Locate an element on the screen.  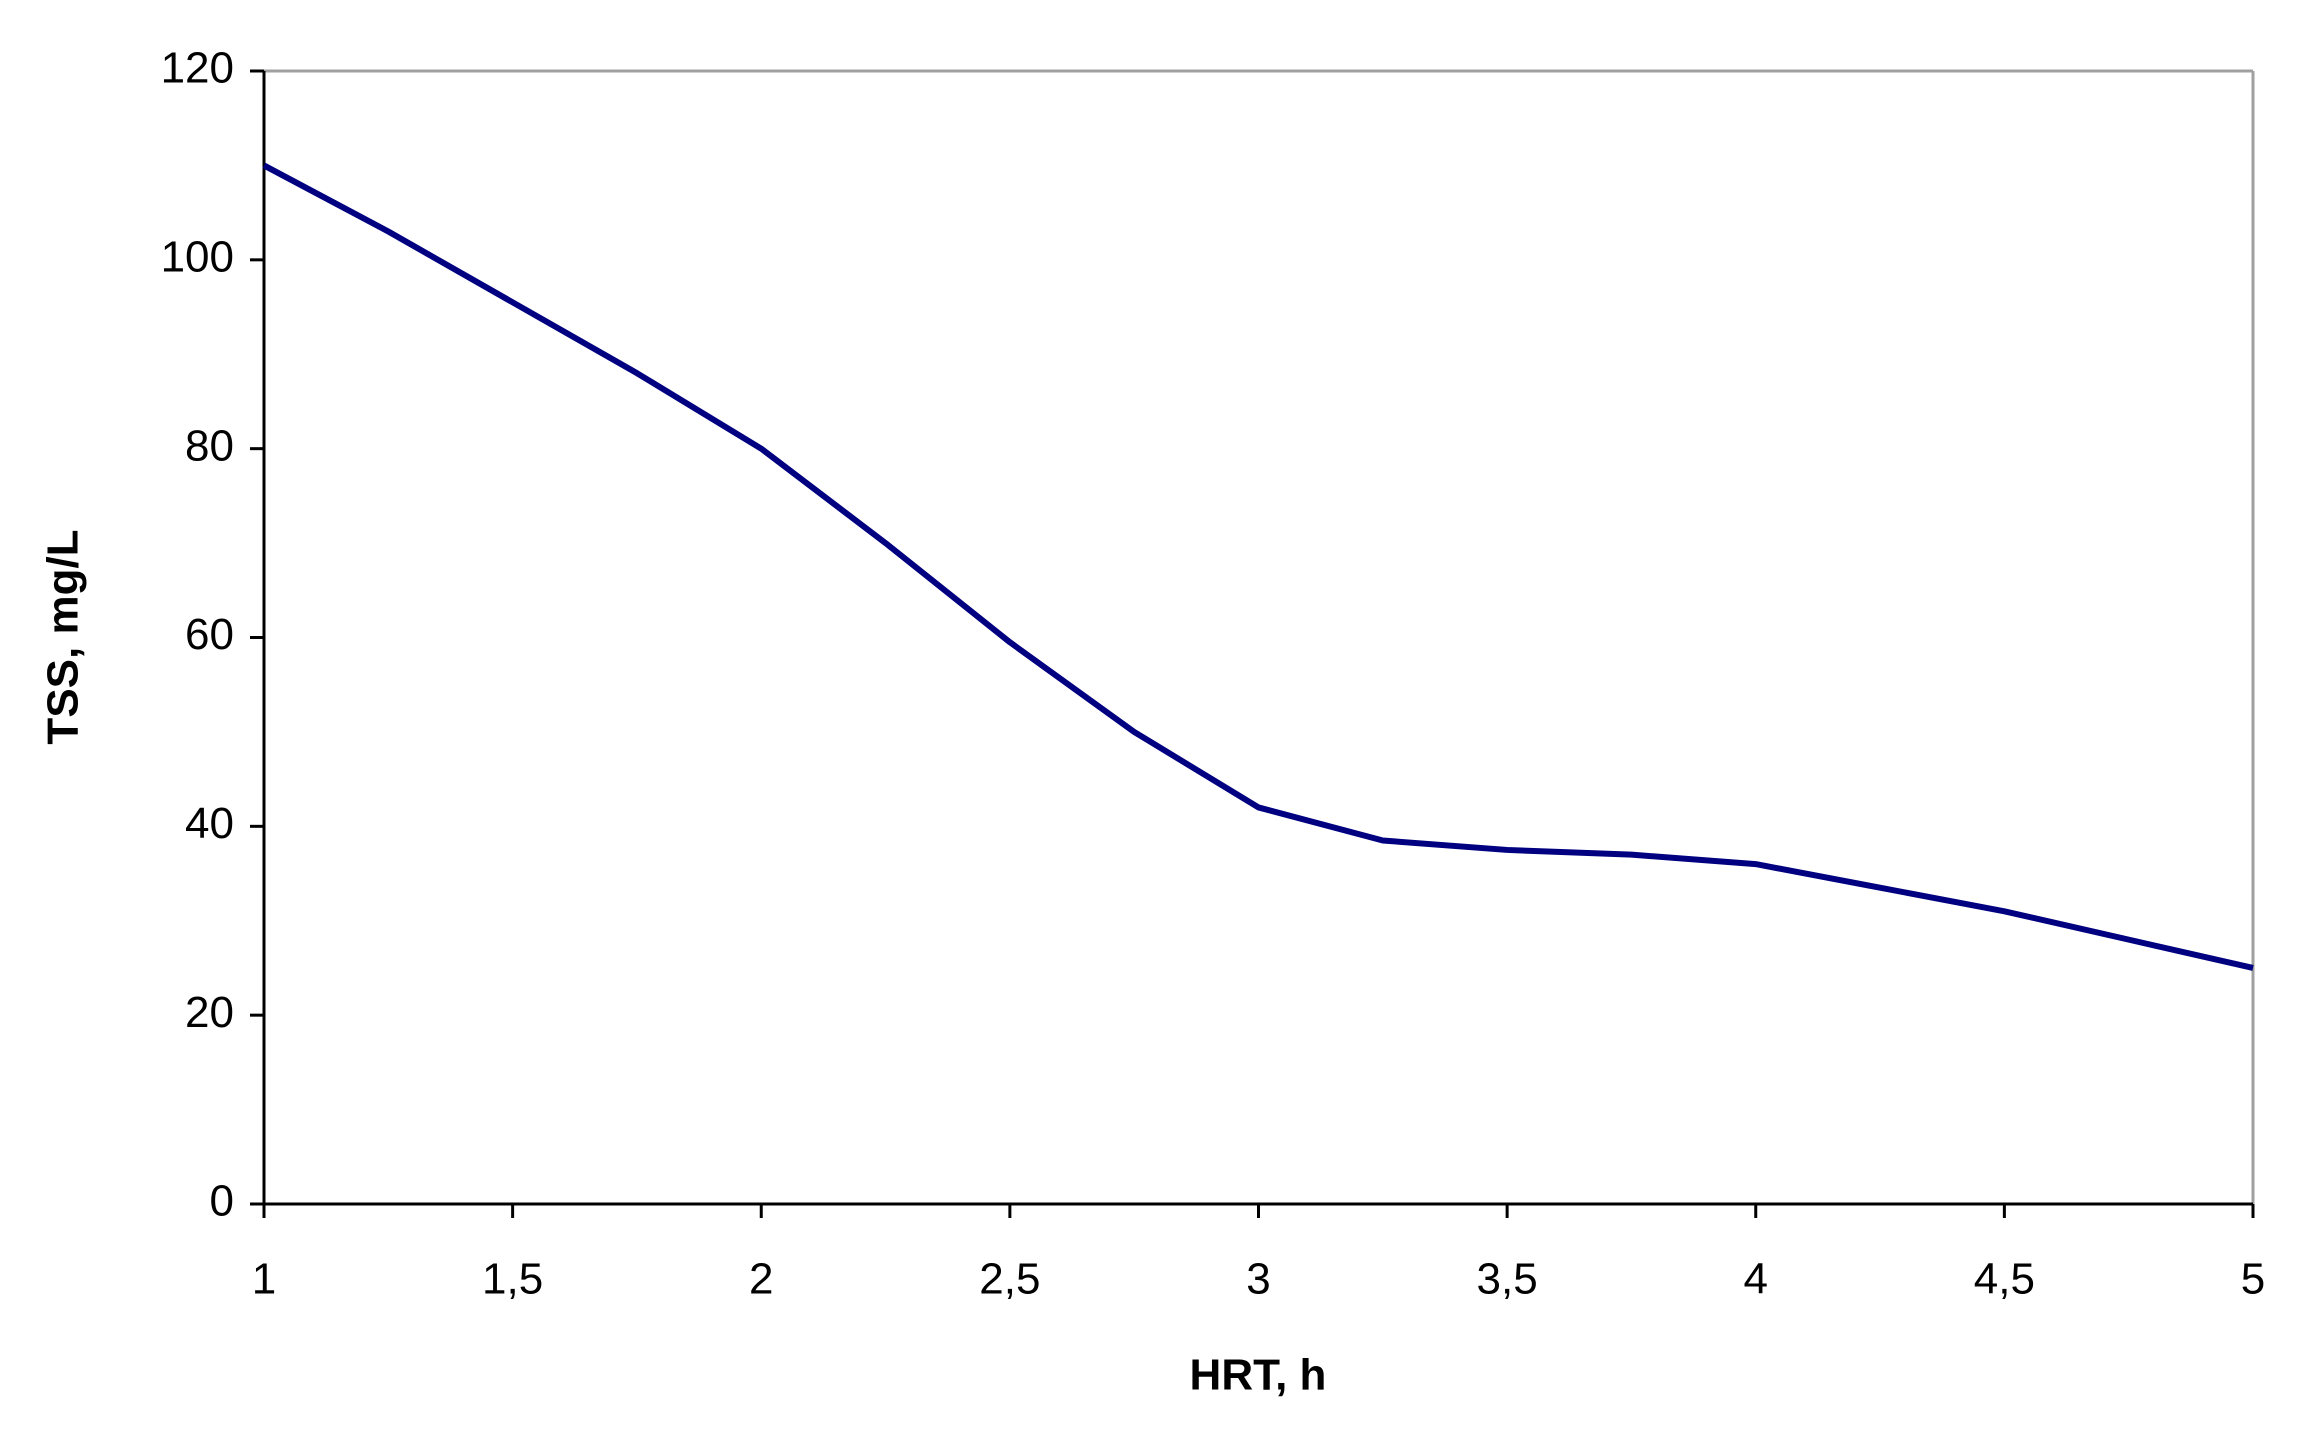
y-tick-label: 20 is located at coordinates (209, 1012).